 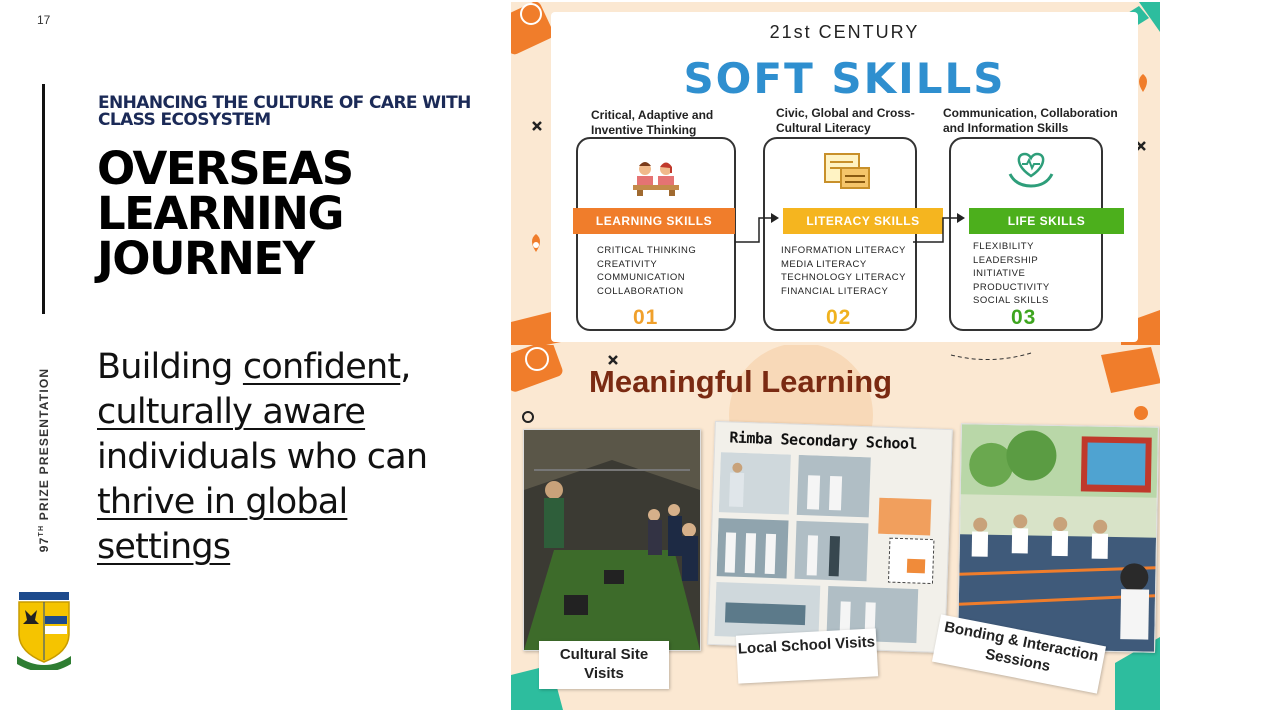 What do you see at coordinates (646, 317) in the screenshot?
I see `learning-skills-number: 01` at bounding box center [646, 317].